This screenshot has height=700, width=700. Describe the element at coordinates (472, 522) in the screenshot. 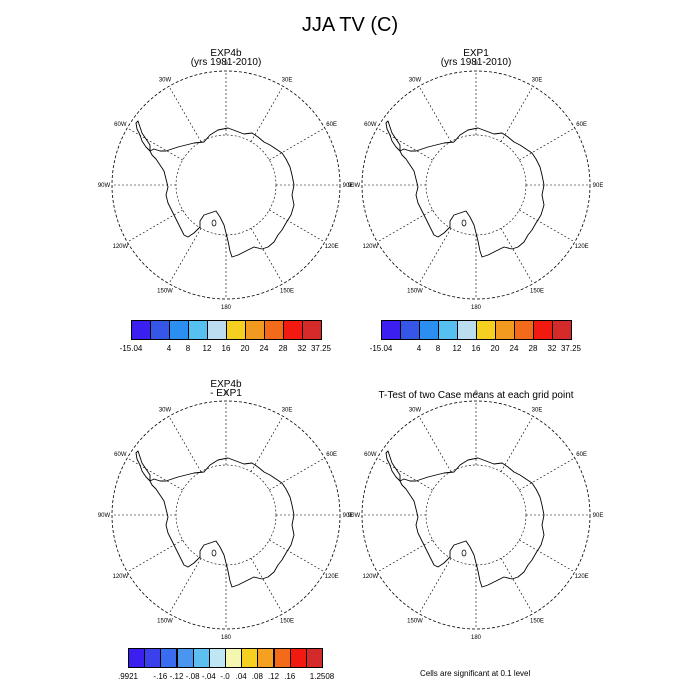

I see `antarctica-coastline` at that location.